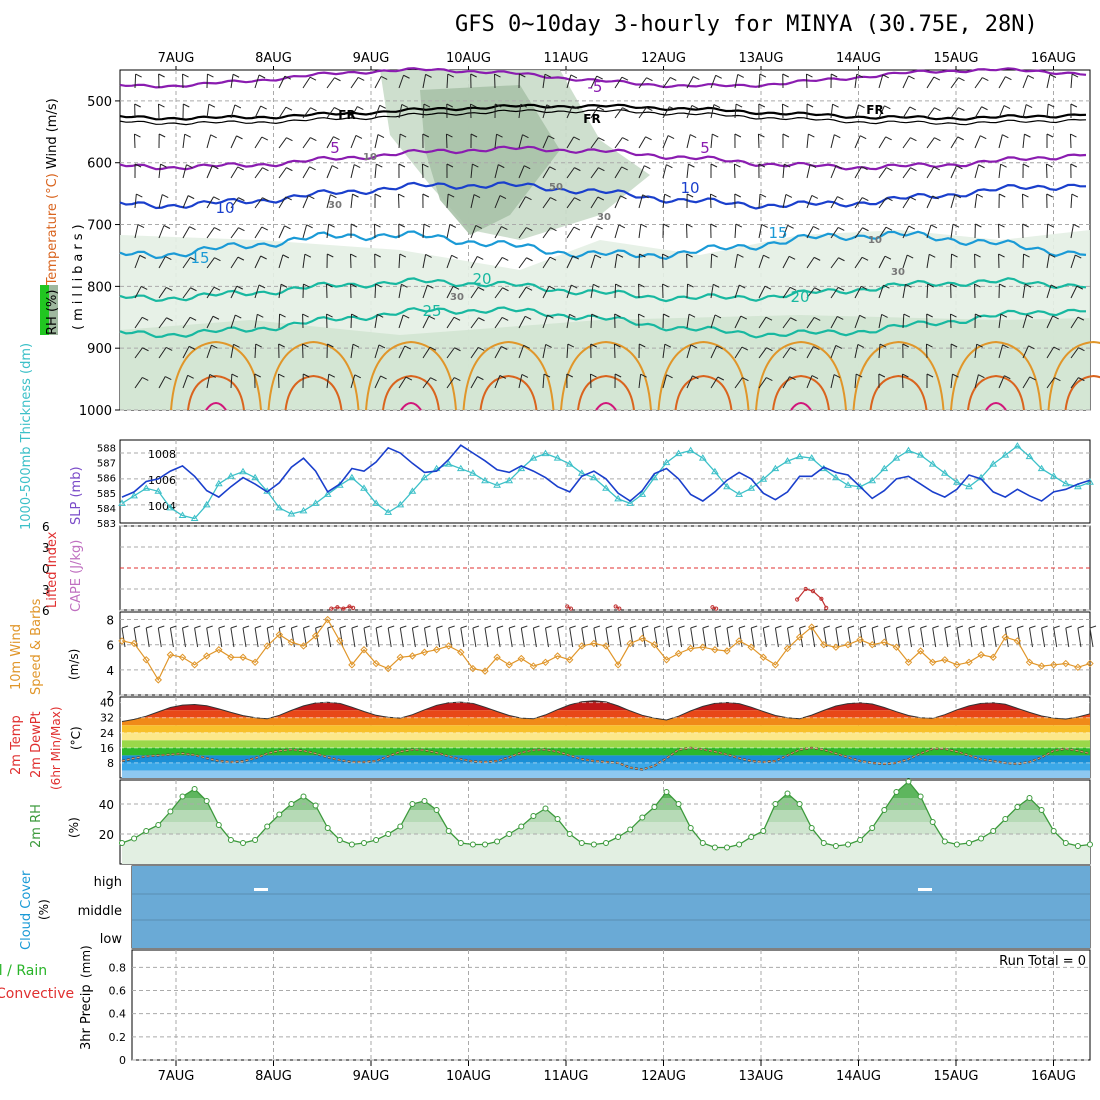 The height and width of the screenshot is (1100, 1100). Describe the element at coordinates (106, 494) in the screenshot. I see `thickness-tick-label: 585` at that location.